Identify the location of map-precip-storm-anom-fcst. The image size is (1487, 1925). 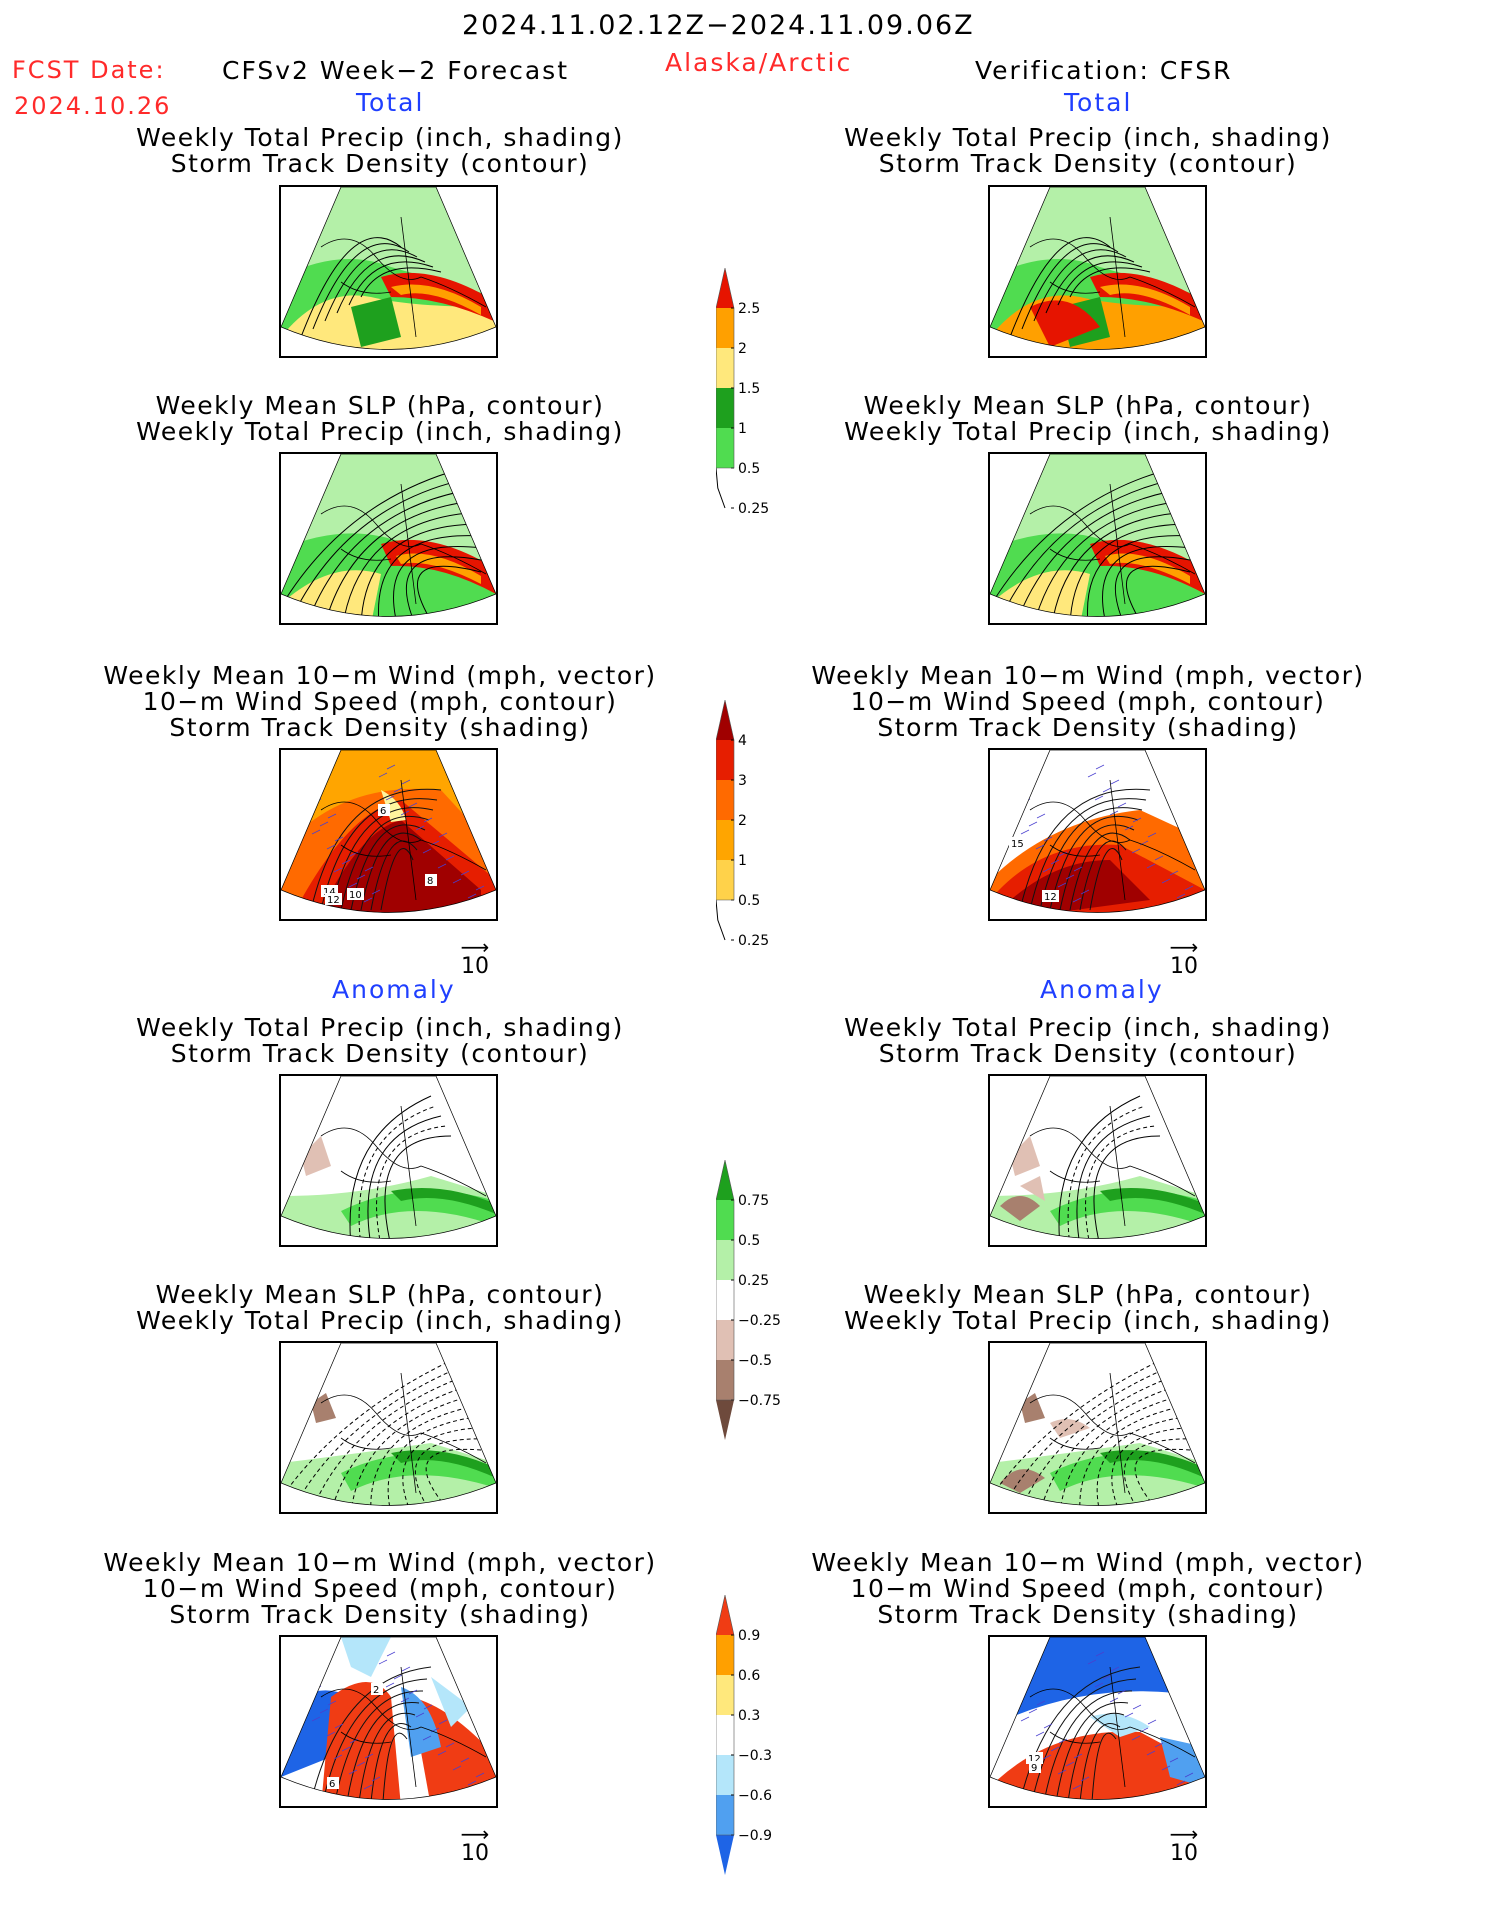
(388, 1160).